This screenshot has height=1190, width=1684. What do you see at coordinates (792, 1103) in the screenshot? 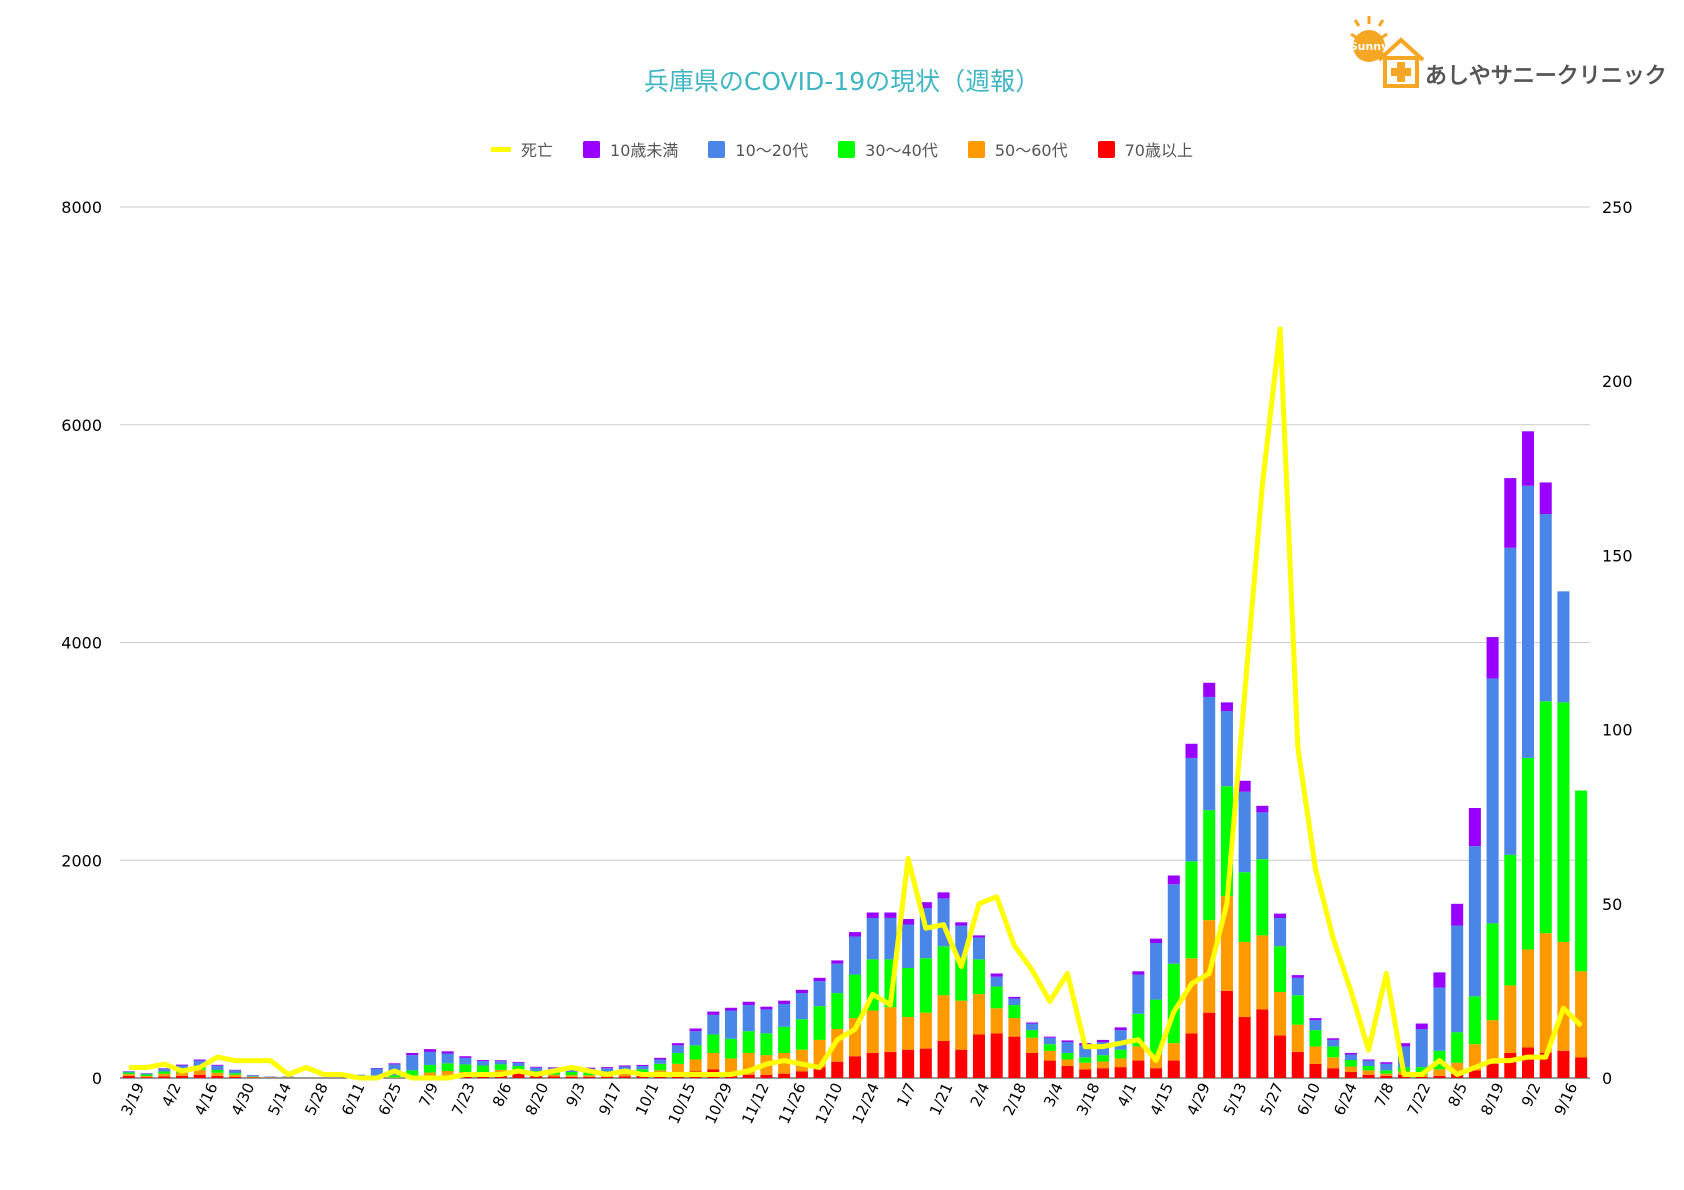
I see `x-tick-label: 11/26` at bounding box center [792, 1103].